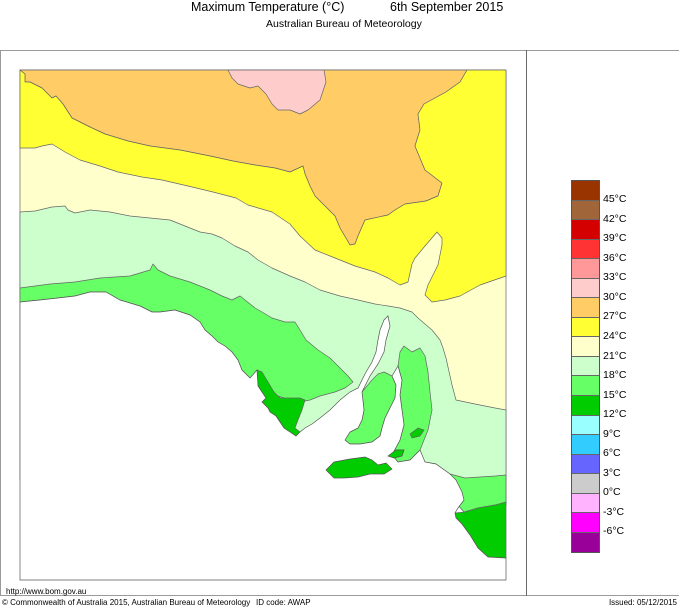 The width and height of the screenshot is (680, 608). Describe the element at coordinates (283, 602) in the screenshot. I see `id-code: ID code: AWAP` at that location.